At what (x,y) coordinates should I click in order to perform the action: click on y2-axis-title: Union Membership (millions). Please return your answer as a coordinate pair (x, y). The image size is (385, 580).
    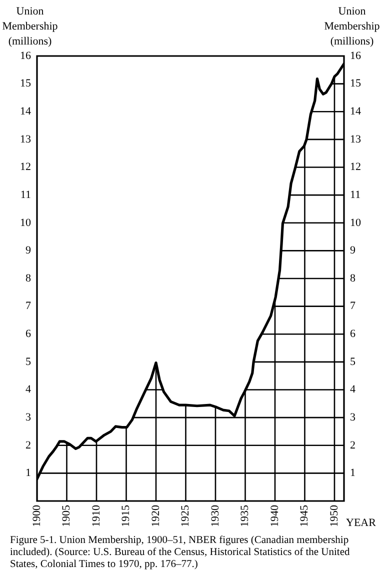
    Looking at the image, I should click on (352, 26).